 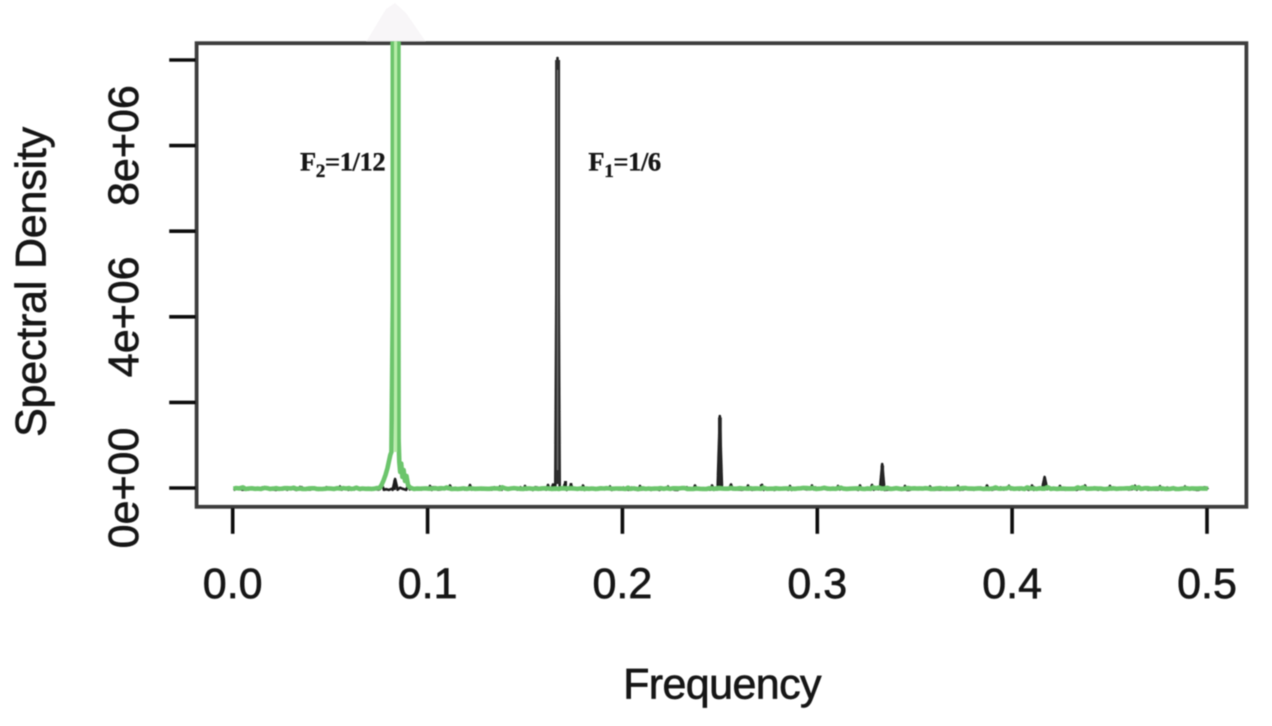 What do you see at coordinates (1207, 584) in the screenshot?
I see `svg-text: 0.5` at bounding box center [1207, 584].